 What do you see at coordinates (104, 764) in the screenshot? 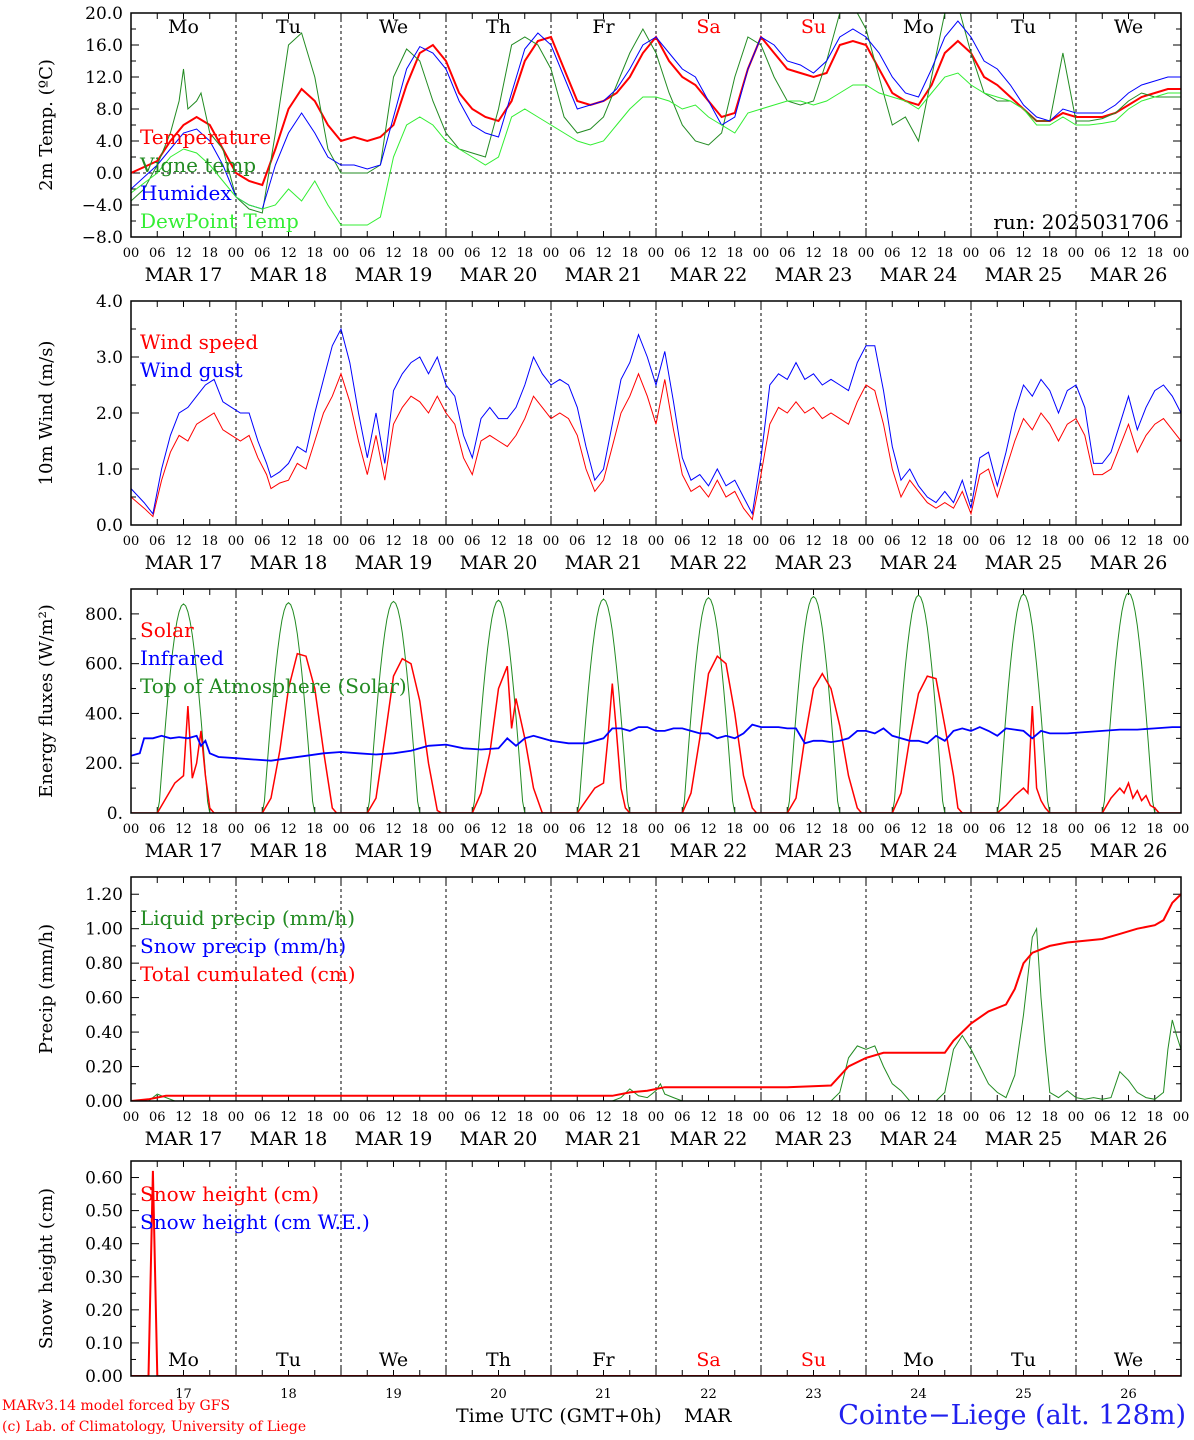
I see `y-tick-label: 200.` at bounding box center [104, 764].